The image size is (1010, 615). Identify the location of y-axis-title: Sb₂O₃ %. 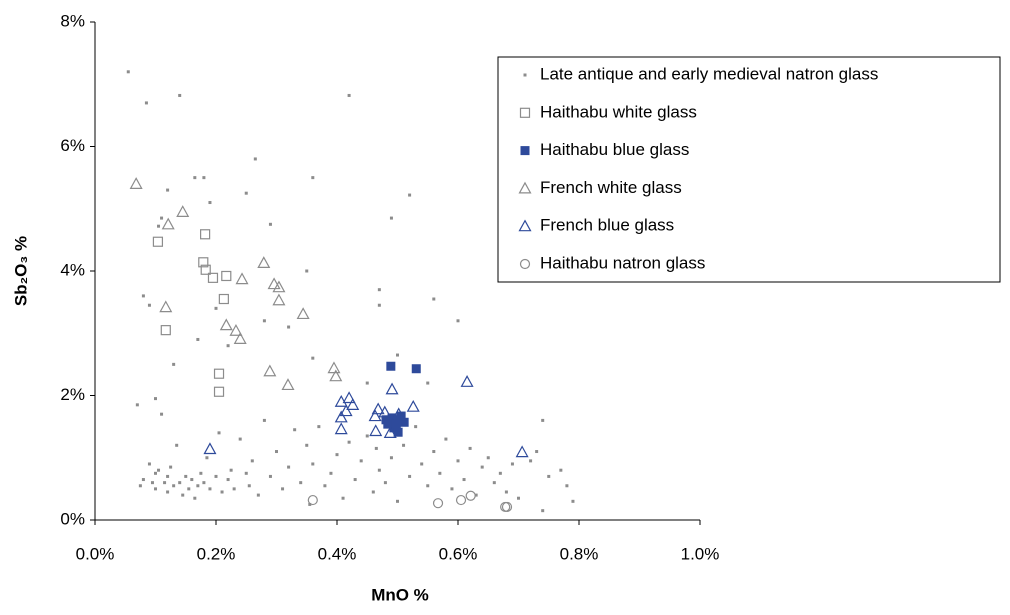
(20, 271).